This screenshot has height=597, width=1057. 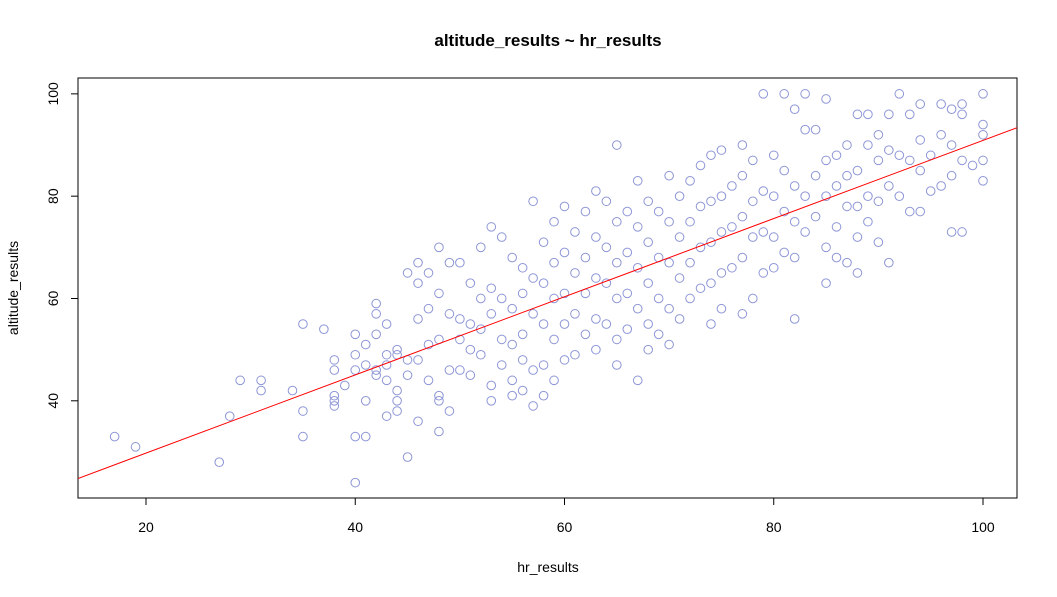 I want to click on x-tick-label: 100, so click(x=983, y=527).